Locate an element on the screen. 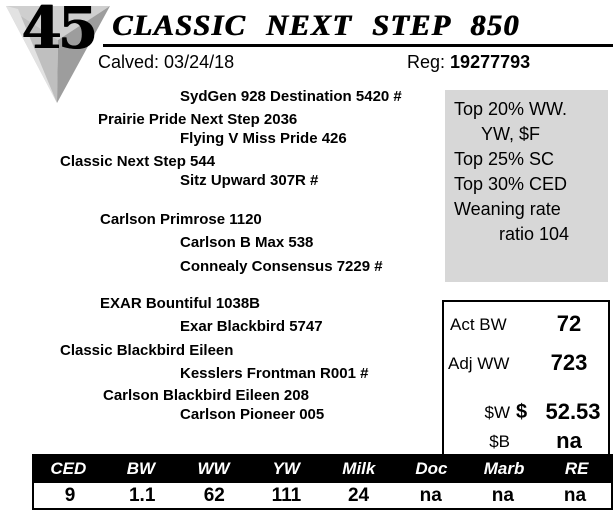 This screenshot has height=522, width=613. epd-header-cell: CED is located at coordinates (68, 468).